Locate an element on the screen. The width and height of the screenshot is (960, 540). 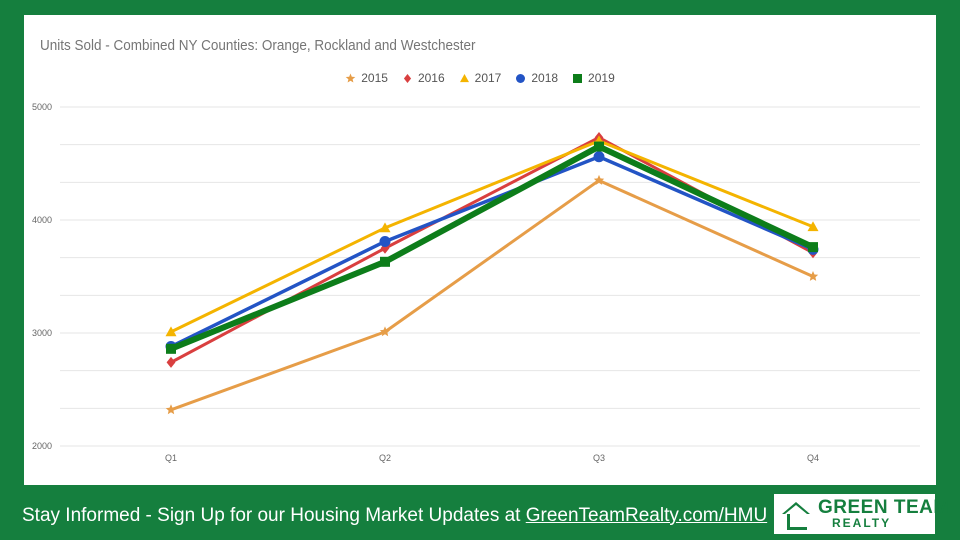
legend-label: 2017 is located at coordinates (488, 78).